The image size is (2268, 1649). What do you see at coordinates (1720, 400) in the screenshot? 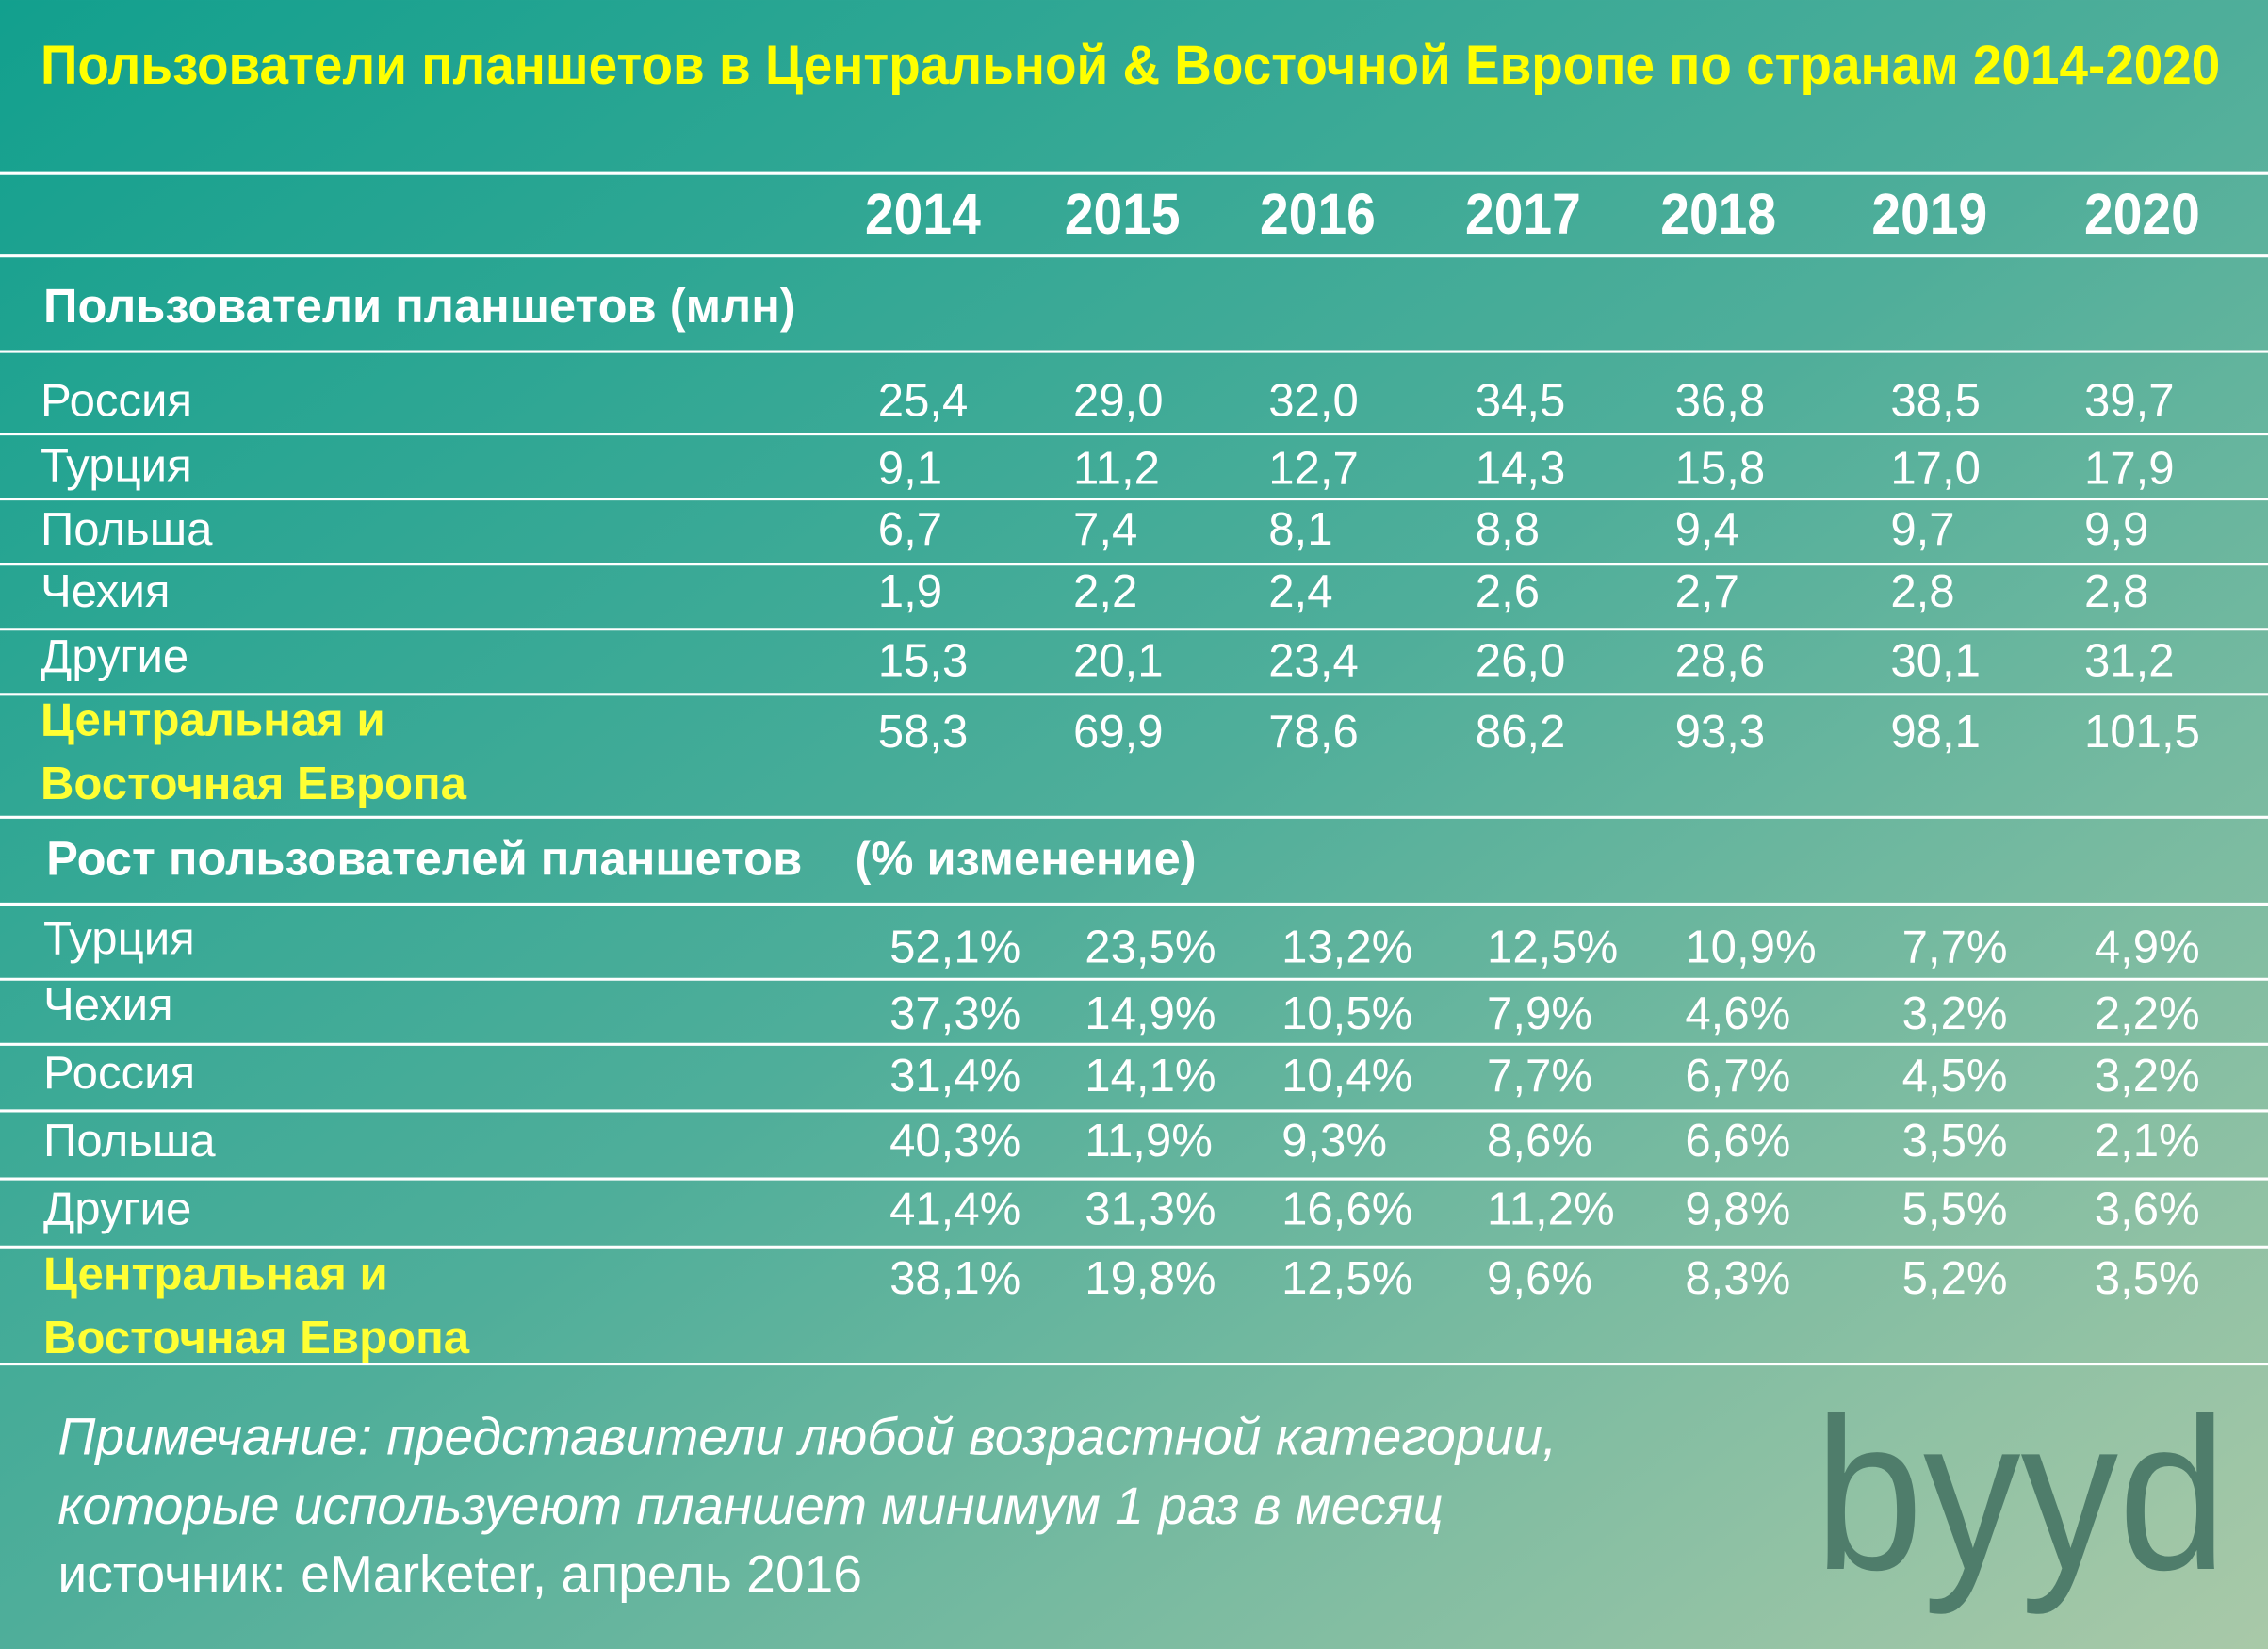
I see `cell-value: 36,8` at bounding box center [1720, 400].